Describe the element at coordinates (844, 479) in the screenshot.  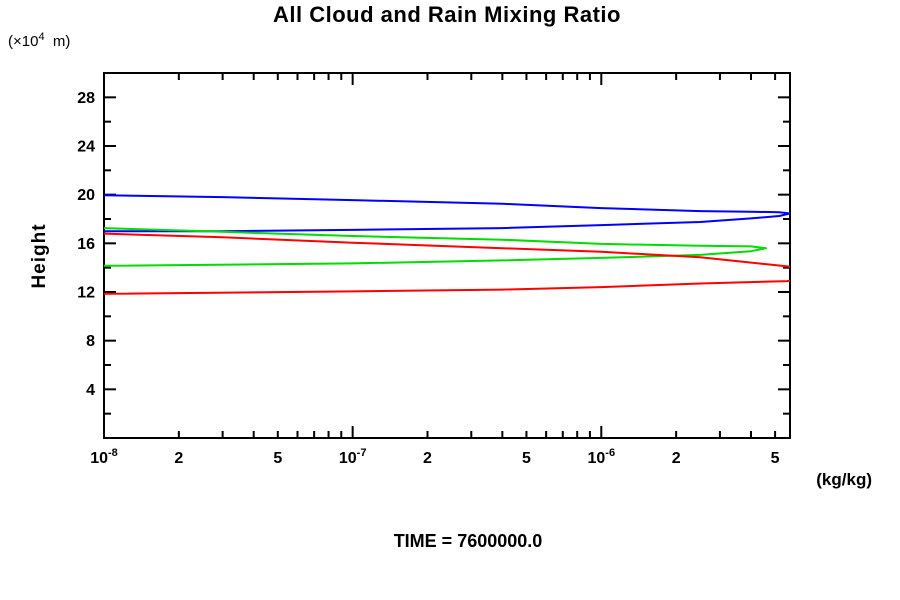
I see `x-axis-unit-label: (kg/kg)` at that location.